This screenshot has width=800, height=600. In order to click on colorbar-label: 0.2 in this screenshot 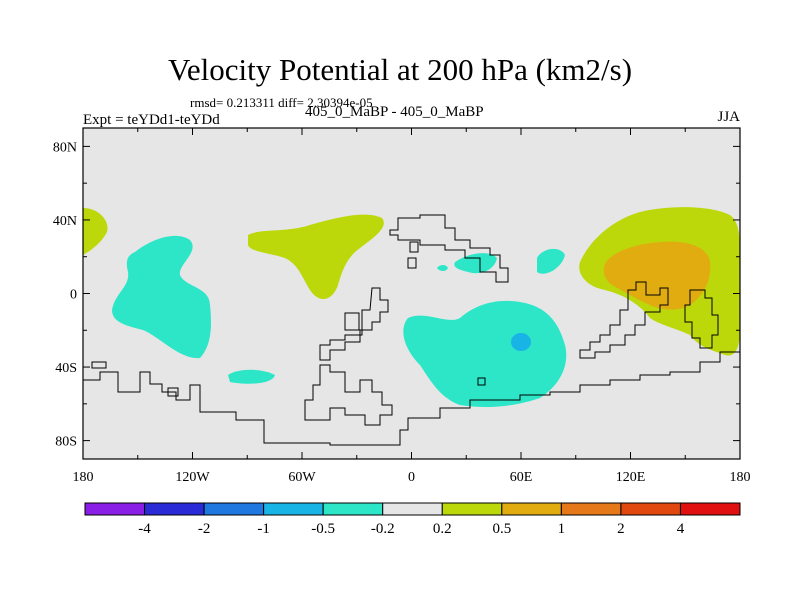, I will do `click(442, 529)`.